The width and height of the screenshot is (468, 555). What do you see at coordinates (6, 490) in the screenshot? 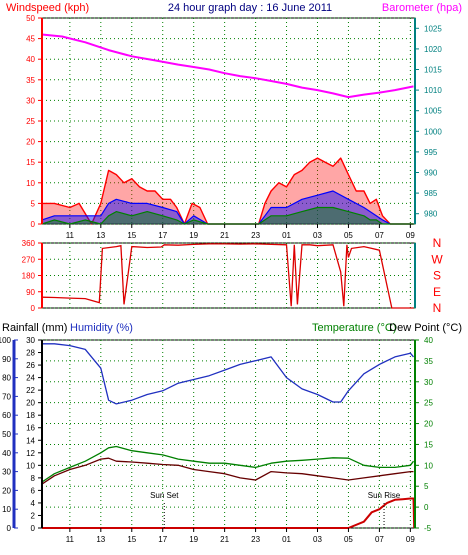
I see `humidity-tick-label: 20` at bounding box center [6, 490].